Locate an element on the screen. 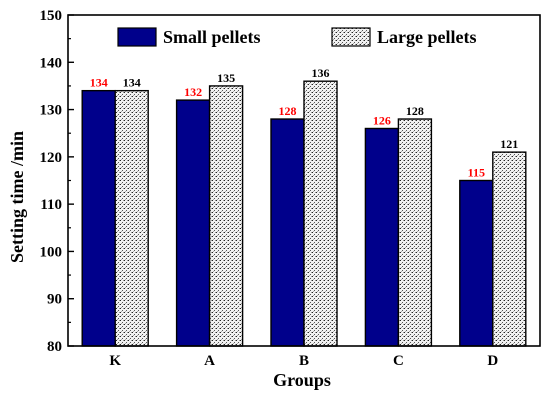  data-label-small-K: 134 is located at coordinates (99, 83).